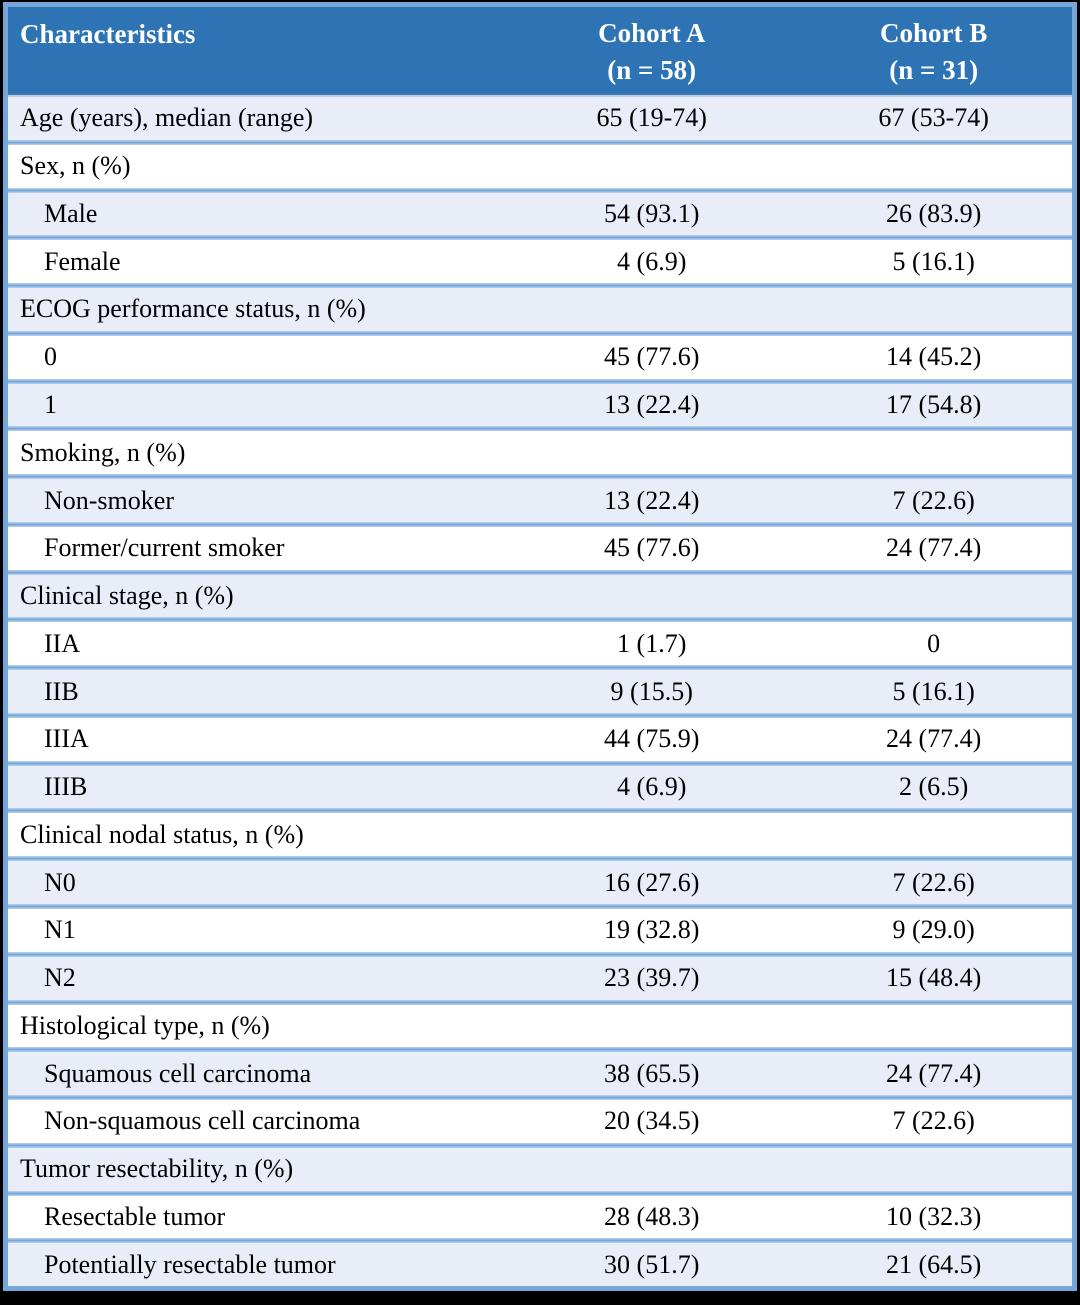 The height and width of the screenshot is (1305, 1080). What do you see at coordinates (652, 213) in the screenshot?
I see `cohort-a-value: 54 (93.1)` at bounding box center [652, 213].